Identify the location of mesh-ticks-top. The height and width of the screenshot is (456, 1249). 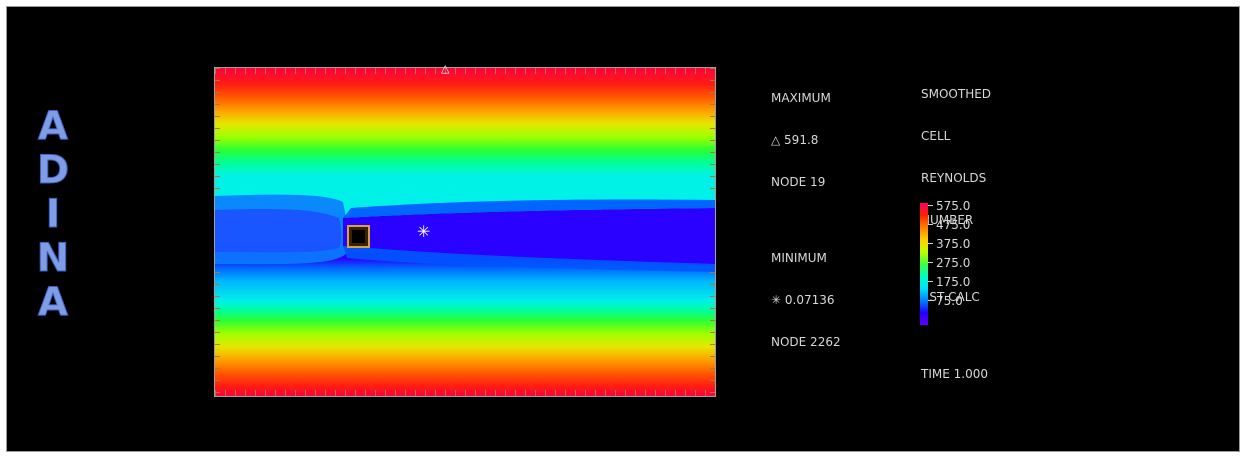
(465, 71).